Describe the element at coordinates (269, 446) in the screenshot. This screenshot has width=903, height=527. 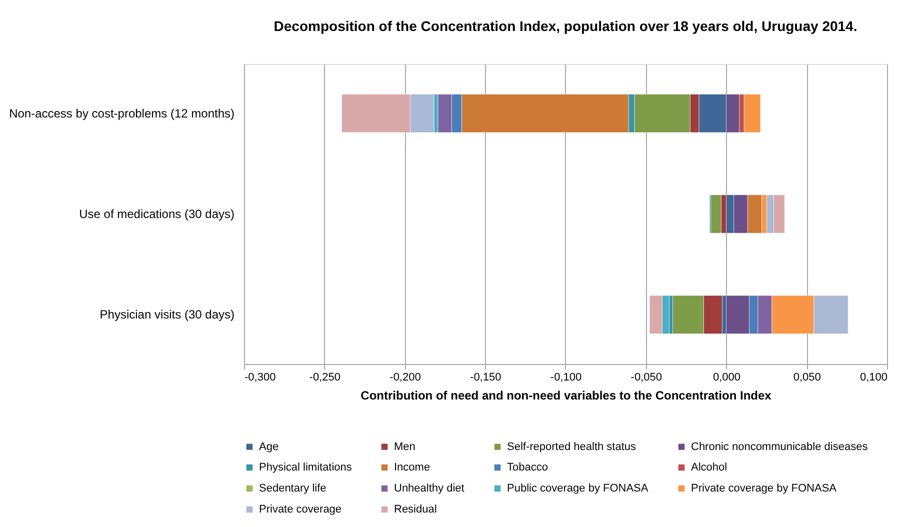
I see `legend-label: Age` at that location.